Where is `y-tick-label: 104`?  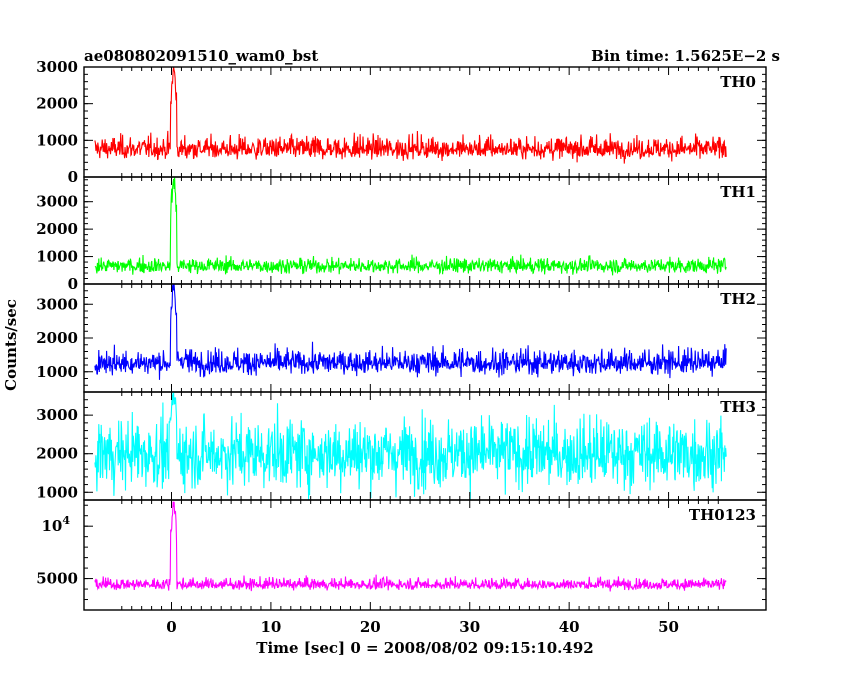
y-tick-label: 104 is located at coordinates (55, 524).